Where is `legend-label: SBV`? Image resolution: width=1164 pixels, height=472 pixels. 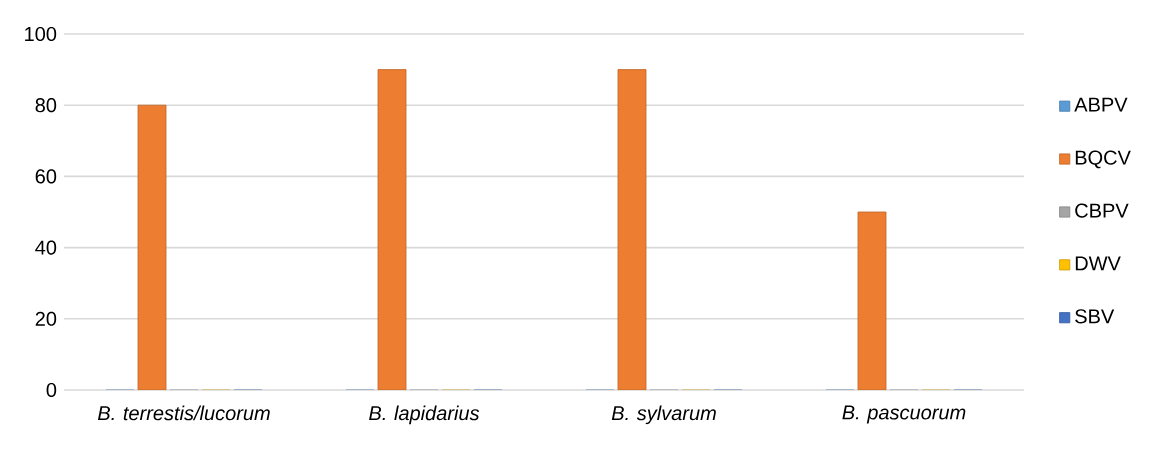 legend-label: SBV is located at coordinates (1095, 316).